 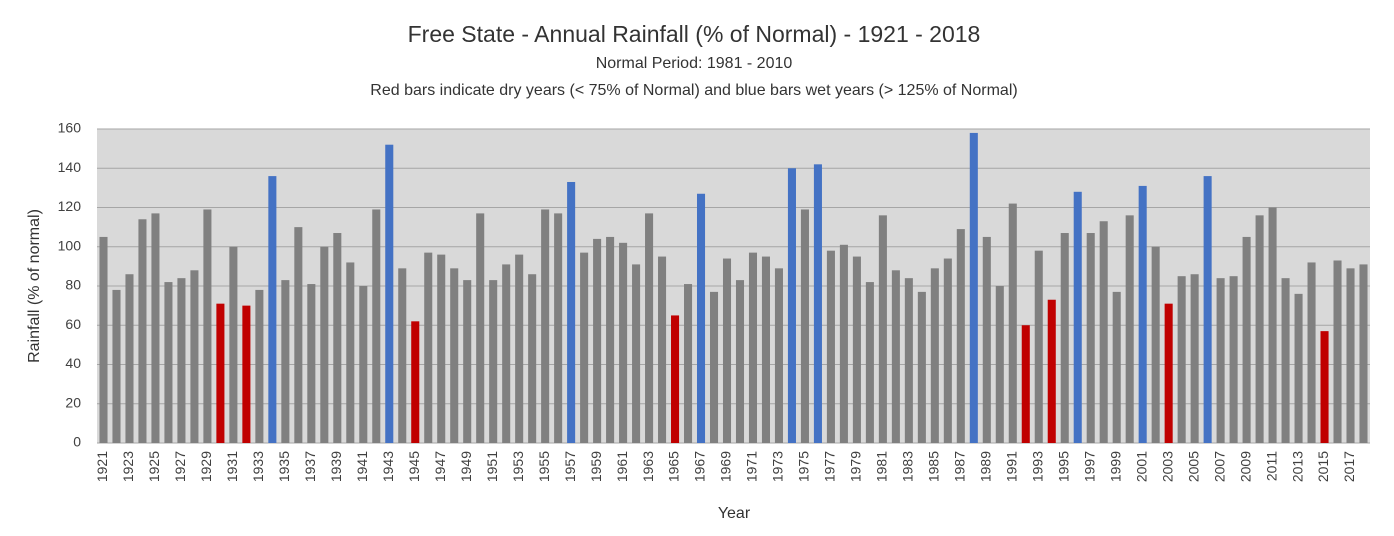 What do you see at coordinates (388, 466) in the screenshot?
I see `x-tick-label: 1943` at bounding box center [388, 466].